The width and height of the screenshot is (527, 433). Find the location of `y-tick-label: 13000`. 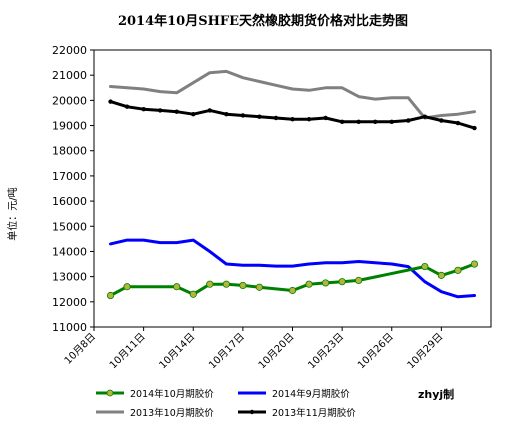

y-tick-label: 13000 is located at coordinates (69, 277).